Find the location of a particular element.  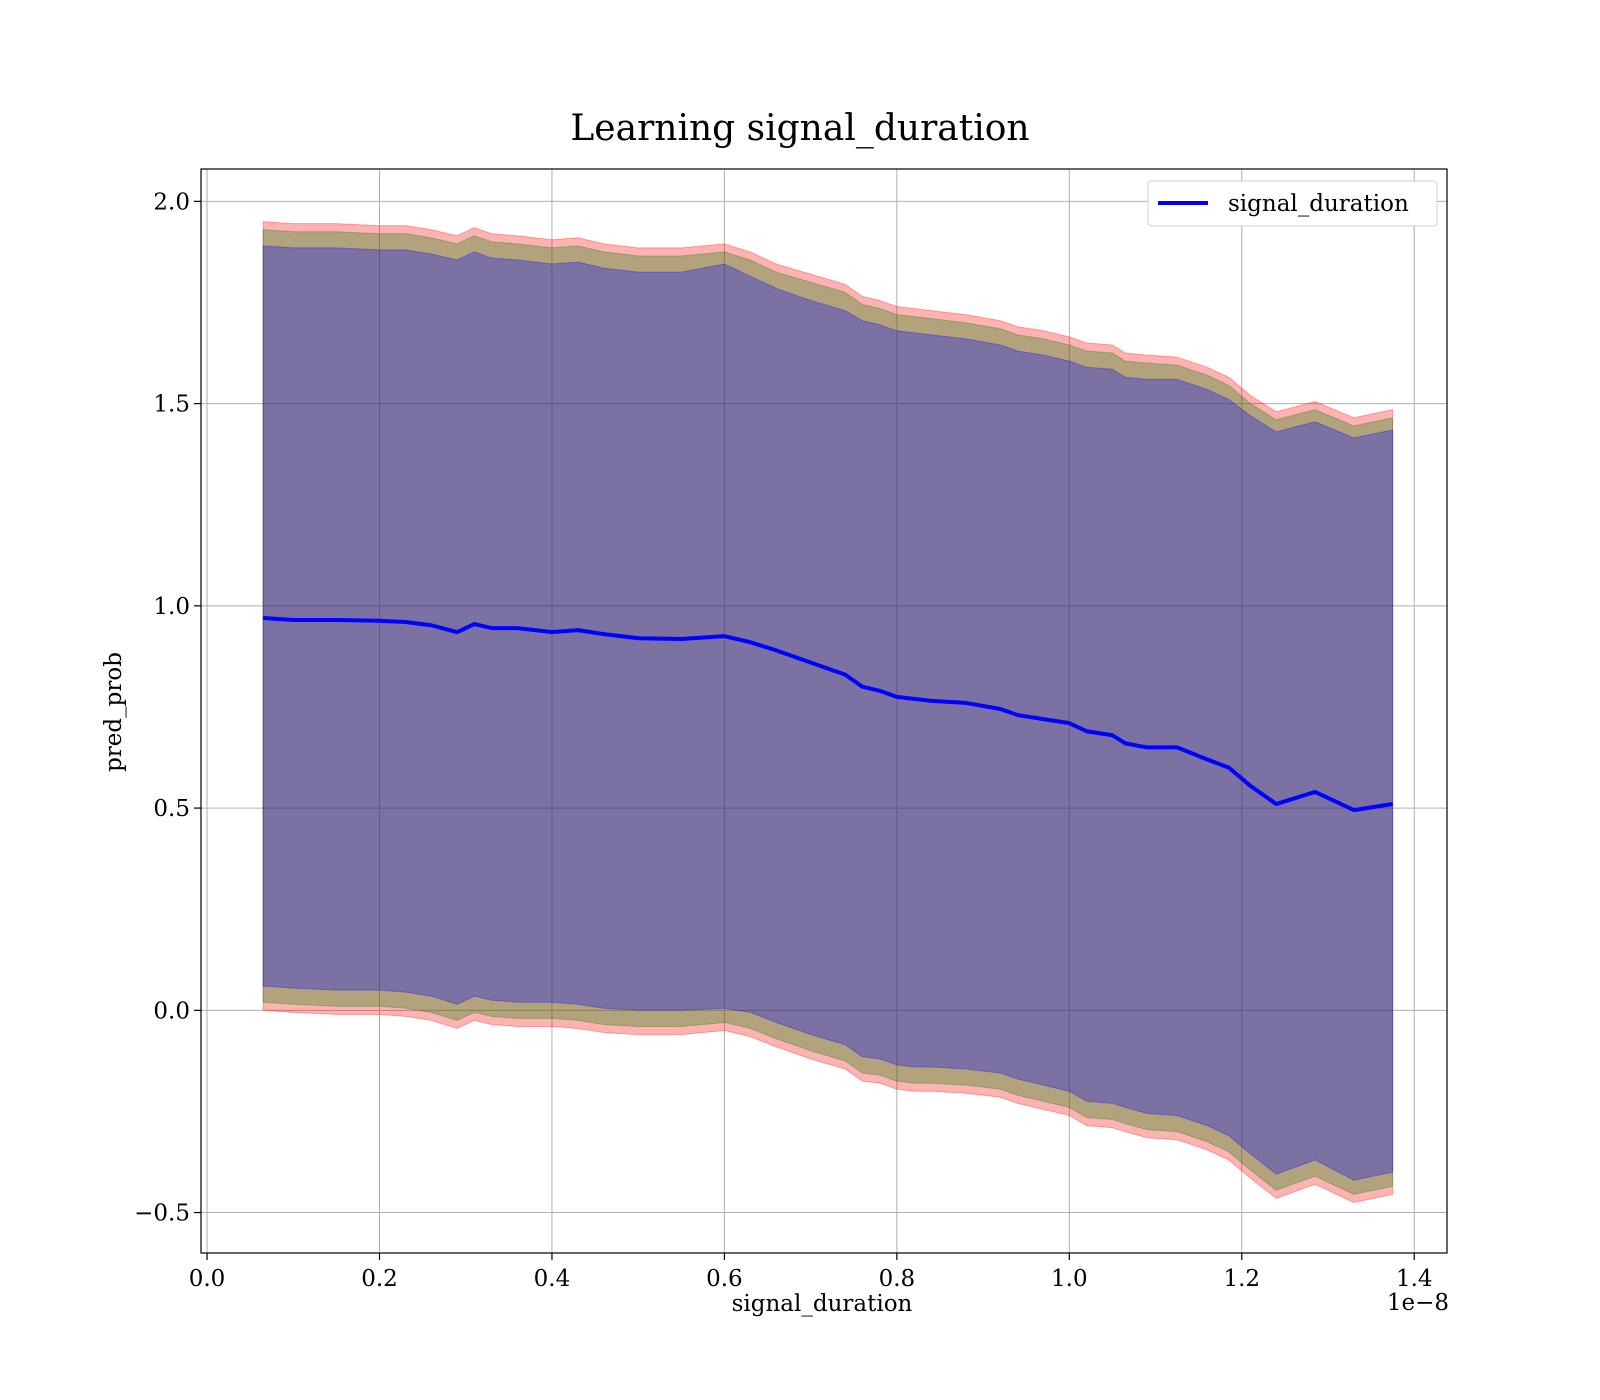

legend-frame is located at coordinates (1292, 203).